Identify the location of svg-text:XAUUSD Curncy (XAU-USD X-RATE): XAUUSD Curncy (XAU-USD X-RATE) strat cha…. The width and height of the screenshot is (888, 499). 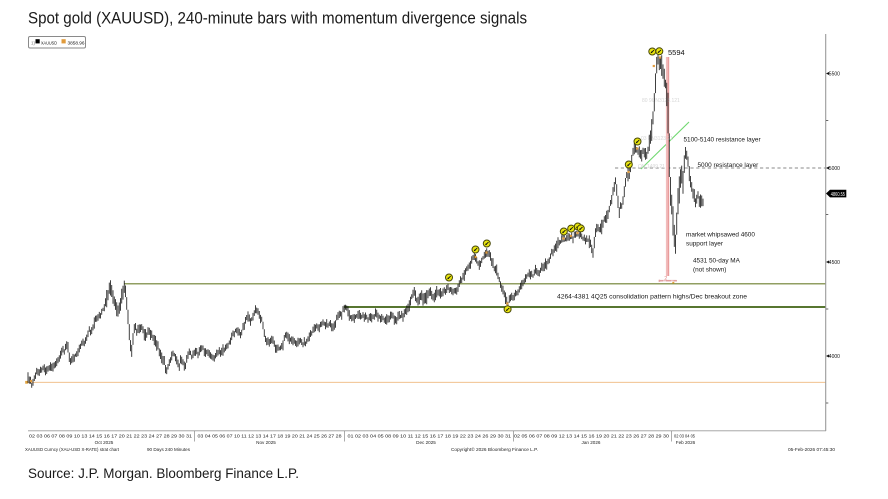
(72, 449).